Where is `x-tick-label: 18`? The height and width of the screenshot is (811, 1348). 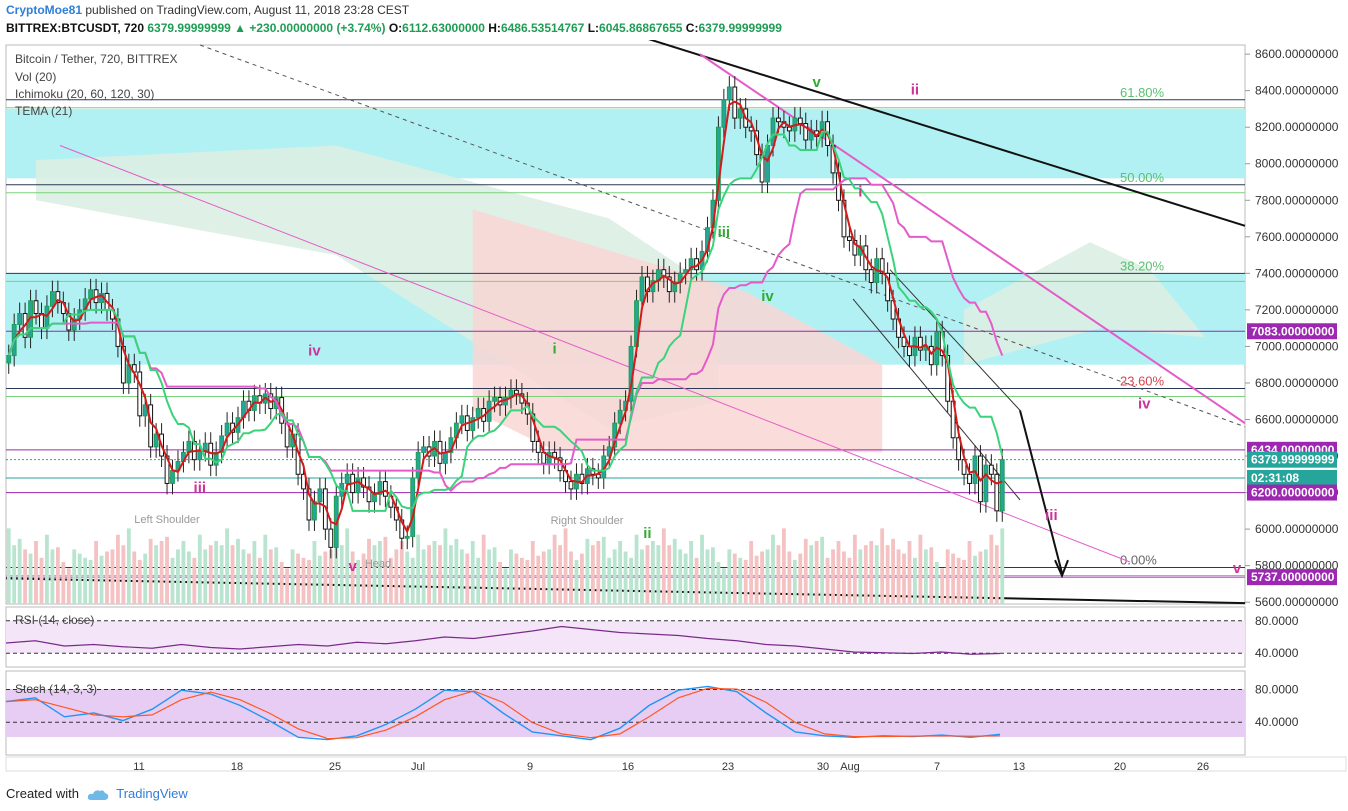 x-tick-label: 18 is located at coordinates (237, 767).